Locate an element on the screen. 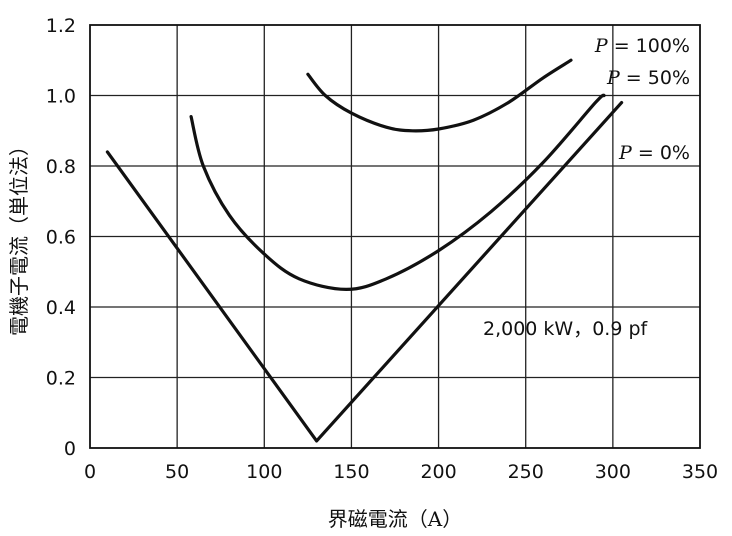 This screenshot has width=732, height=536. y-tick-label: 0.2 is located at coordinates (61, 379).